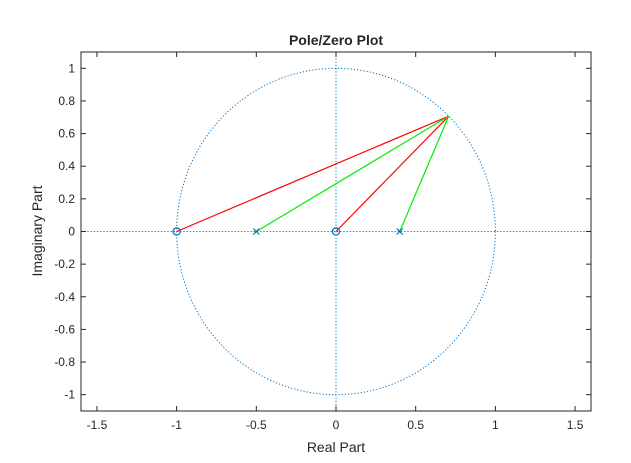  Describe the element at coordinates (575, 425) in the screenshot. I see `x-tick-label: 1.5` at that location.